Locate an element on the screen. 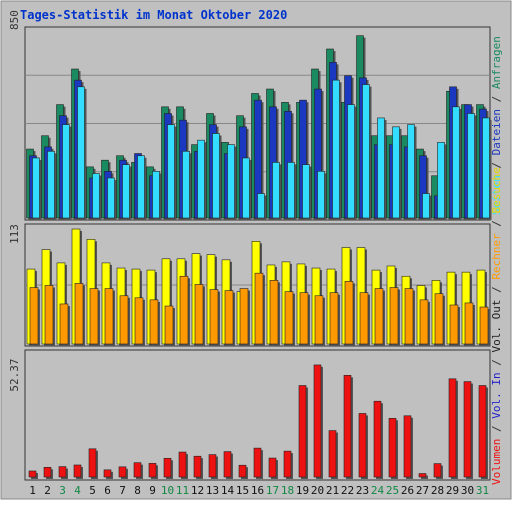 The width and height of the screenshot is (512, 505). x-tick-label: 2 is located at coordinates (47, 490).